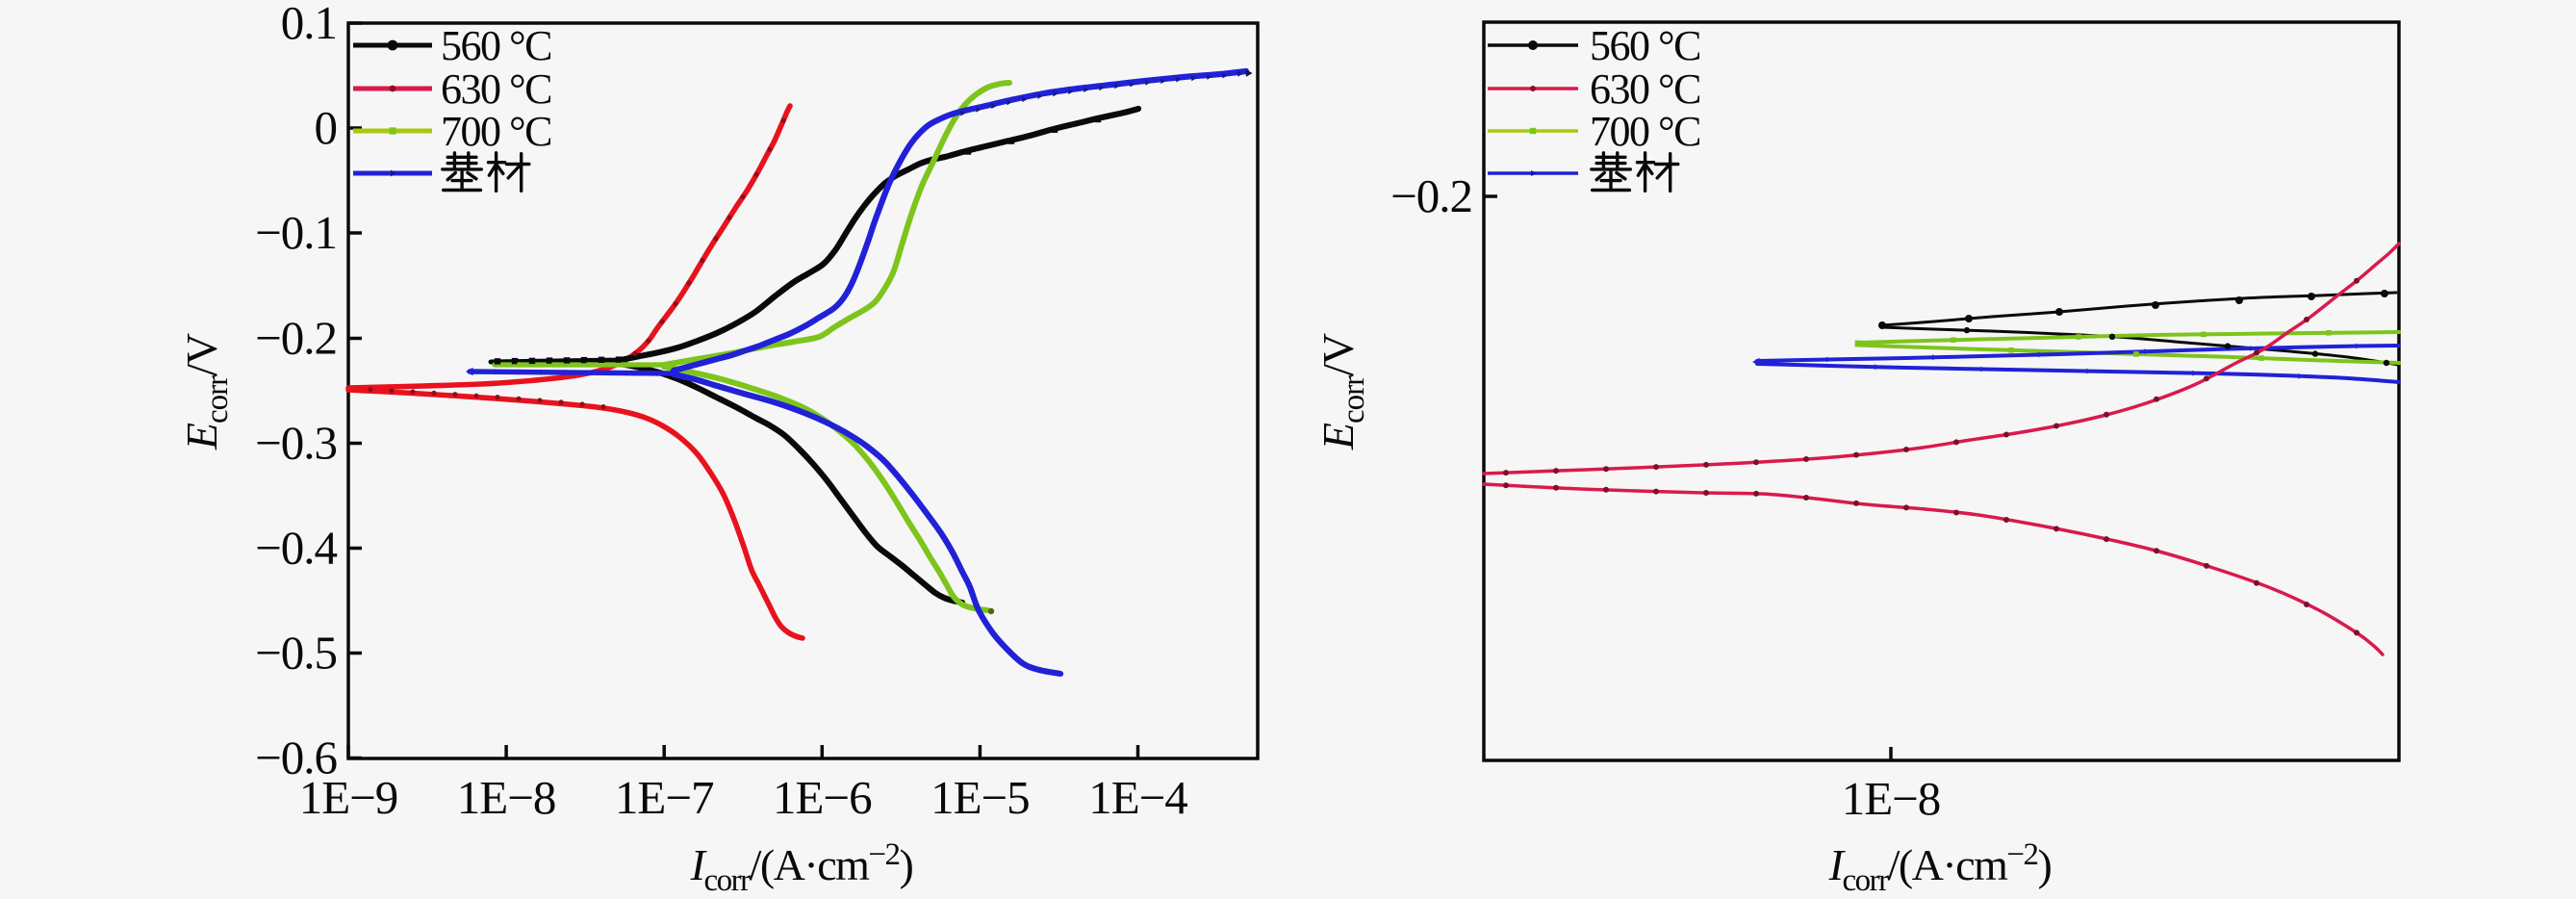 This screenshot has width=2576, height=899. Describe the element at coordinates (822, 798) in the screenshot. I see `svg-text: 1E−6` at that location.